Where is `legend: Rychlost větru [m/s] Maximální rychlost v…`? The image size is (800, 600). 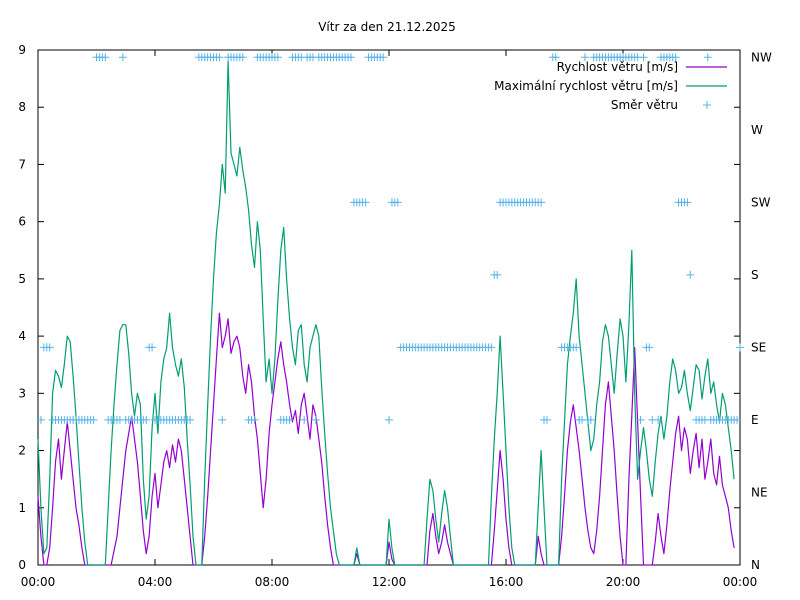 legend: Rychlost větru [m/s] Maximální rychlost v… is located at coordinates (610, 86).